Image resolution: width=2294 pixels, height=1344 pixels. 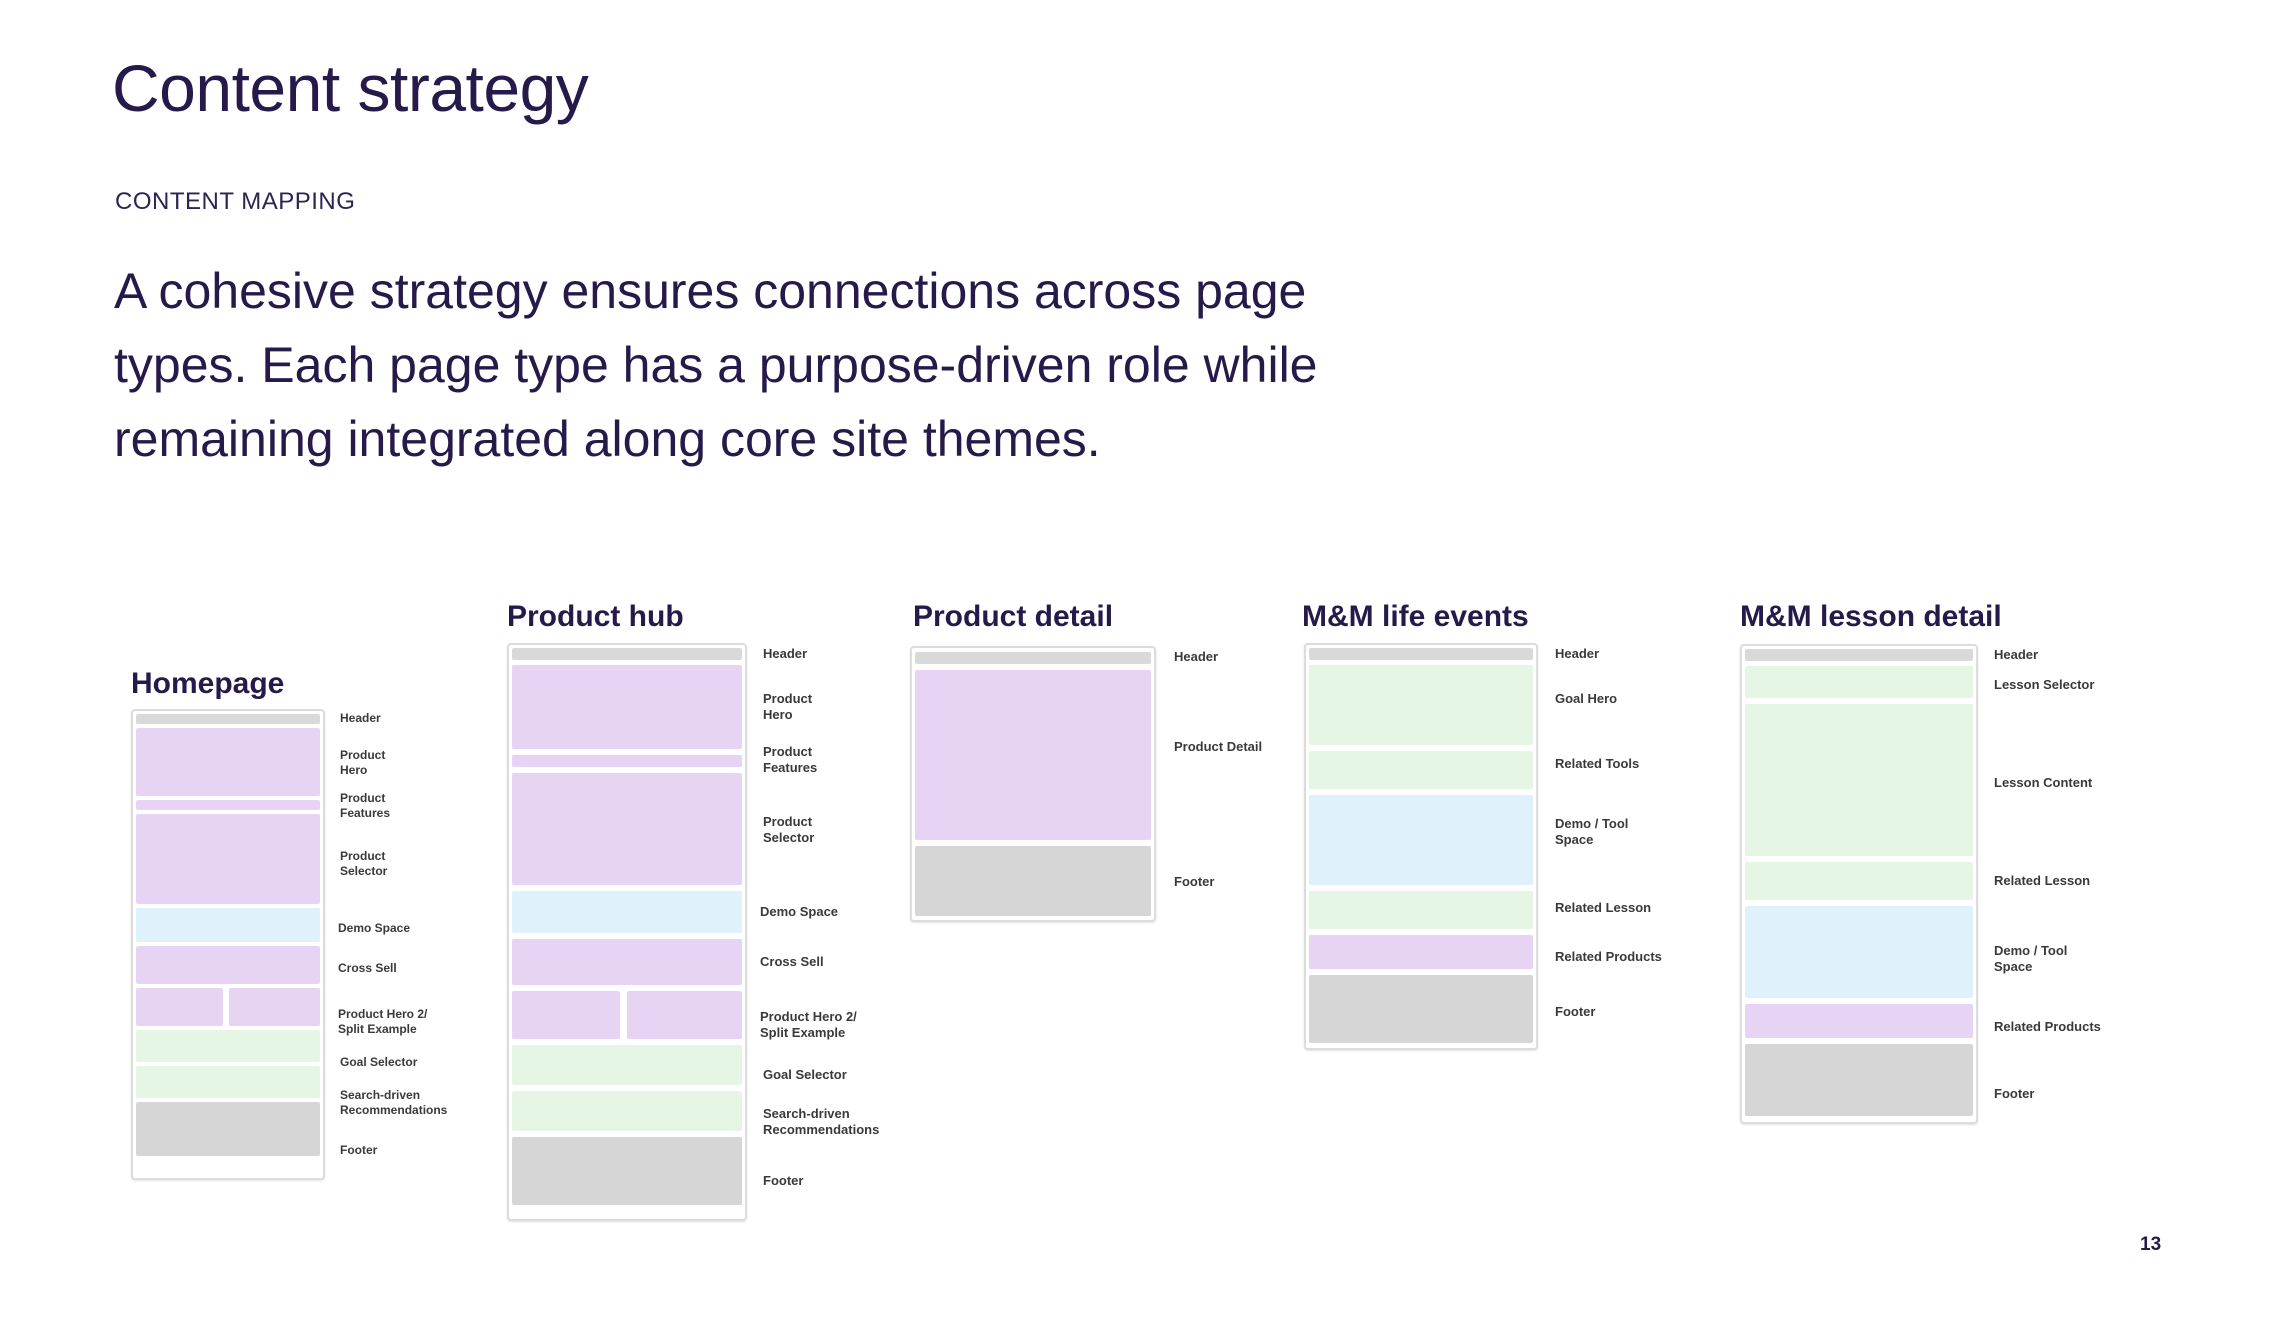 I want to click on homepage-wireframe, so click(x=228, y=944).